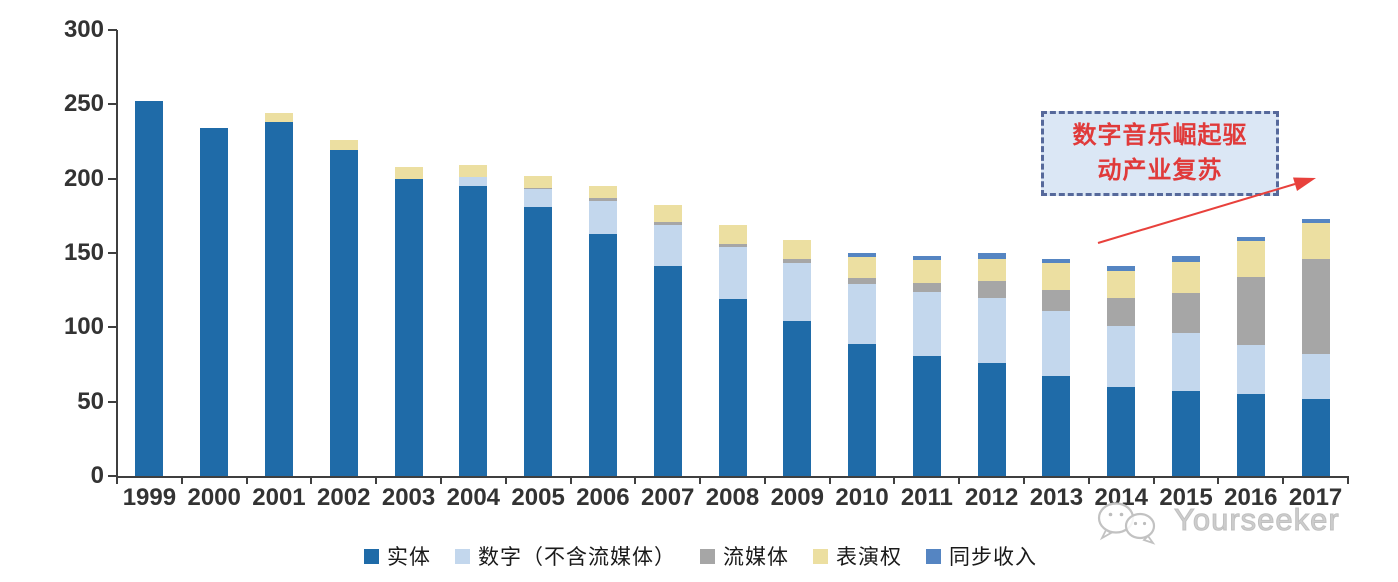 Image resolution: width=1398 pixels, height=582 pixels. What do you see at coordinates (83, 104) in the screenshot?
I see `y-tick-label: 250` at bounding box center [83, 104].